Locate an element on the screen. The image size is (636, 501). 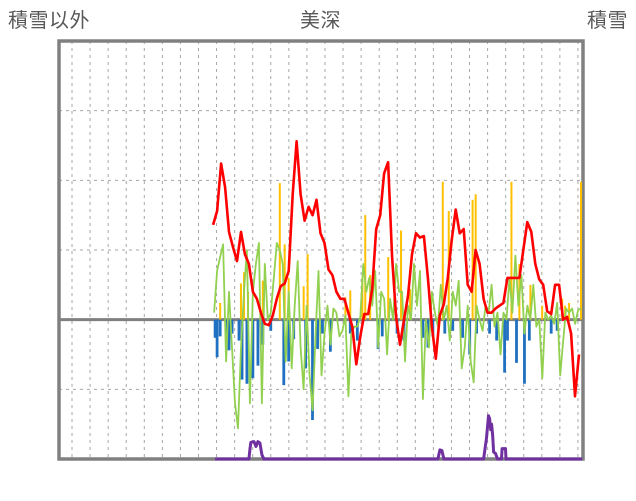
right-axis-title: 積雪 is located at coordinates (607, 21).